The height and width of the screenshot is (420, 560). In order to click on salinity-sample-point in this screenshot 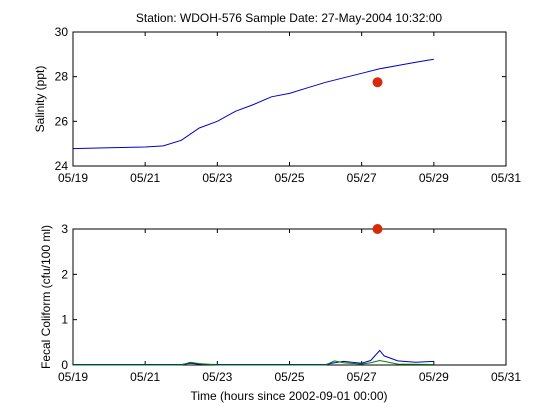, I will do `click(377, 82)`.